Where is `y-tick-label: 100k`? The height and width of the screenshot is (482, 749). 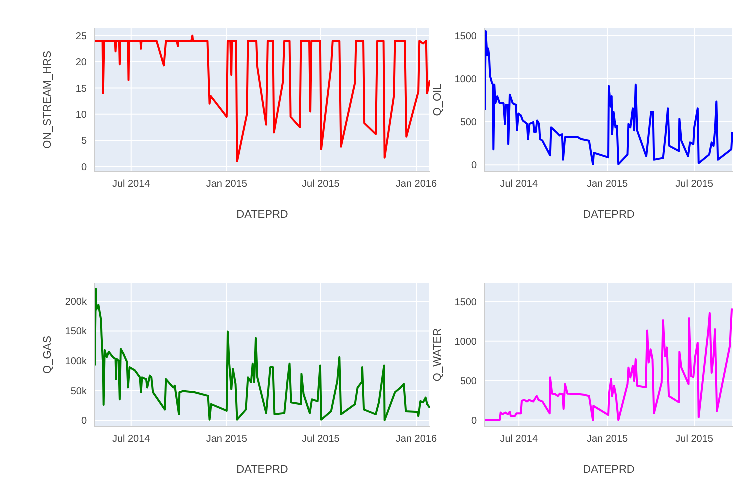
y-tick-label: 100k is located at coordinates (76, 362).